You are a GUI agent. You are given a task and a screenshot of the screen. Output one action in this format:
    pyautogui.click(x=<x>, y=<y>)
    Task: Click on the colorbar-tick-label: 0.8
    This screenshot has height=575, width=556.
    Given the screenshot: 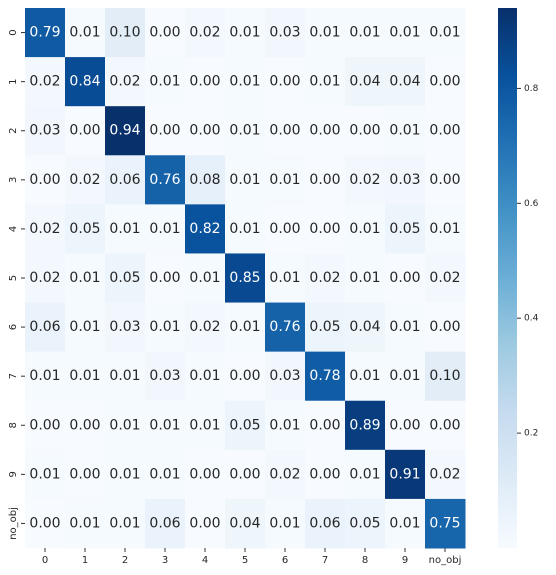 What is the action you would take?
    pyautogui.click(x=531, y=89)
    